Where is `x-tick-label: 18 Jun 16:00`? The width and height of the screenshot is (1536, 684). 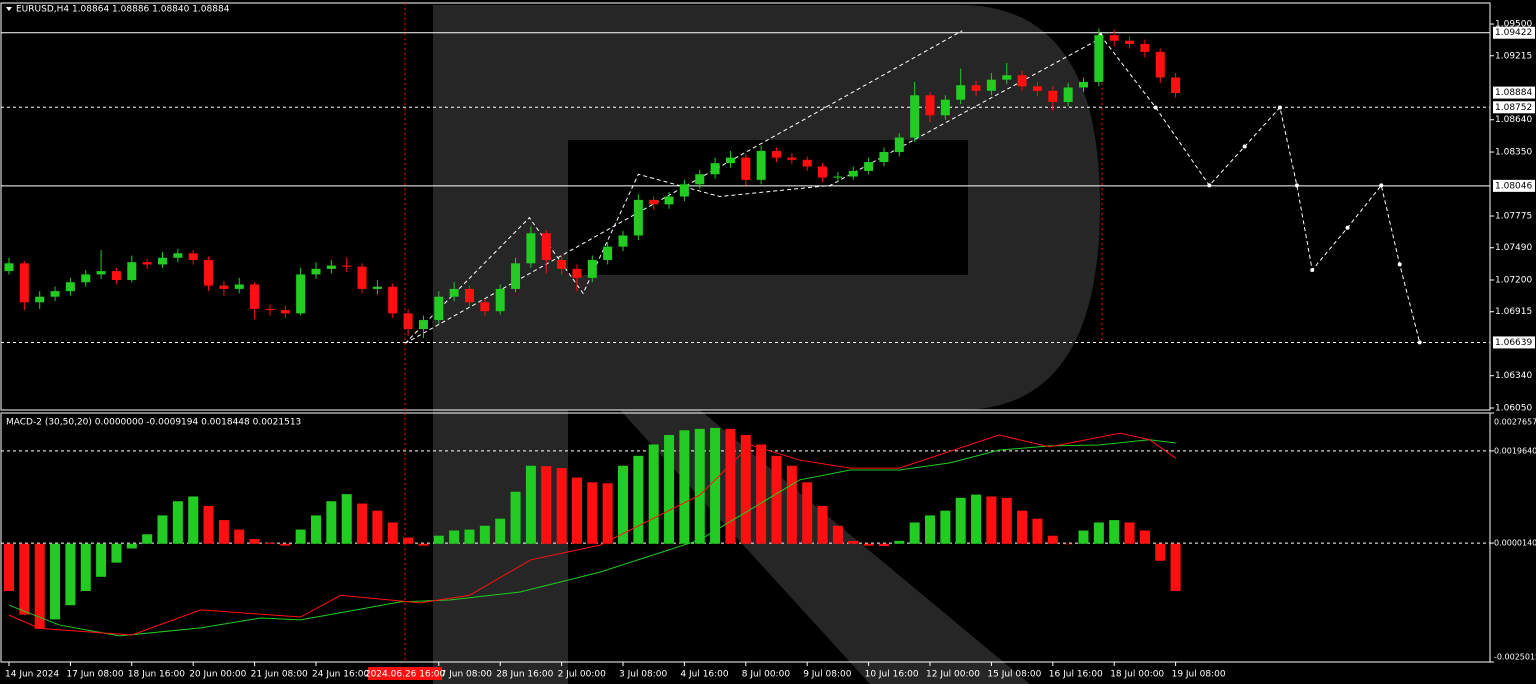 x-tick-label: 18 Jun 16:00 is located at coordinates (156, 675).